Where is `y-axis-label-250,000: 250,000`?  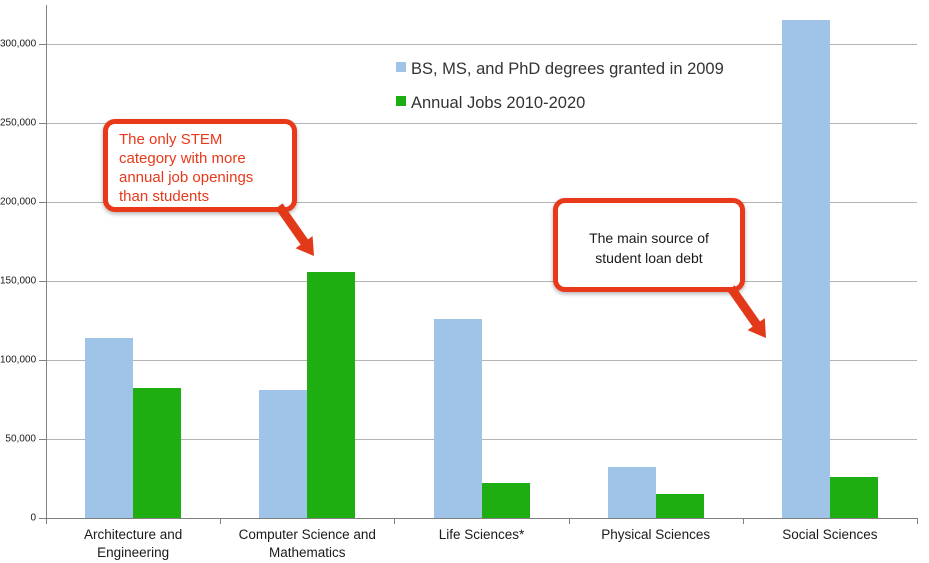
y-axis-label-250,000: 250,000 is located at coordinates (18, 123).